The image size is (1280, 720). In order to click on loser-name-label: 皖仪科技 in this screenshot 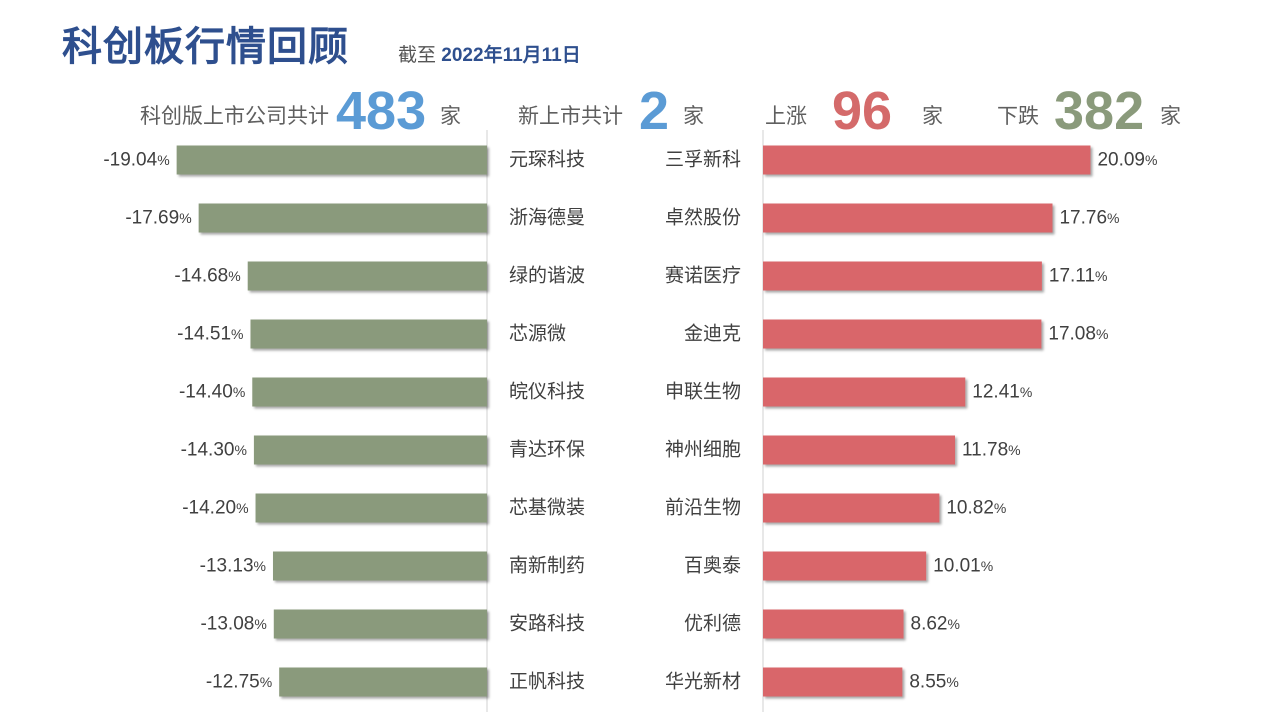, I will do `click(547, 392)`.